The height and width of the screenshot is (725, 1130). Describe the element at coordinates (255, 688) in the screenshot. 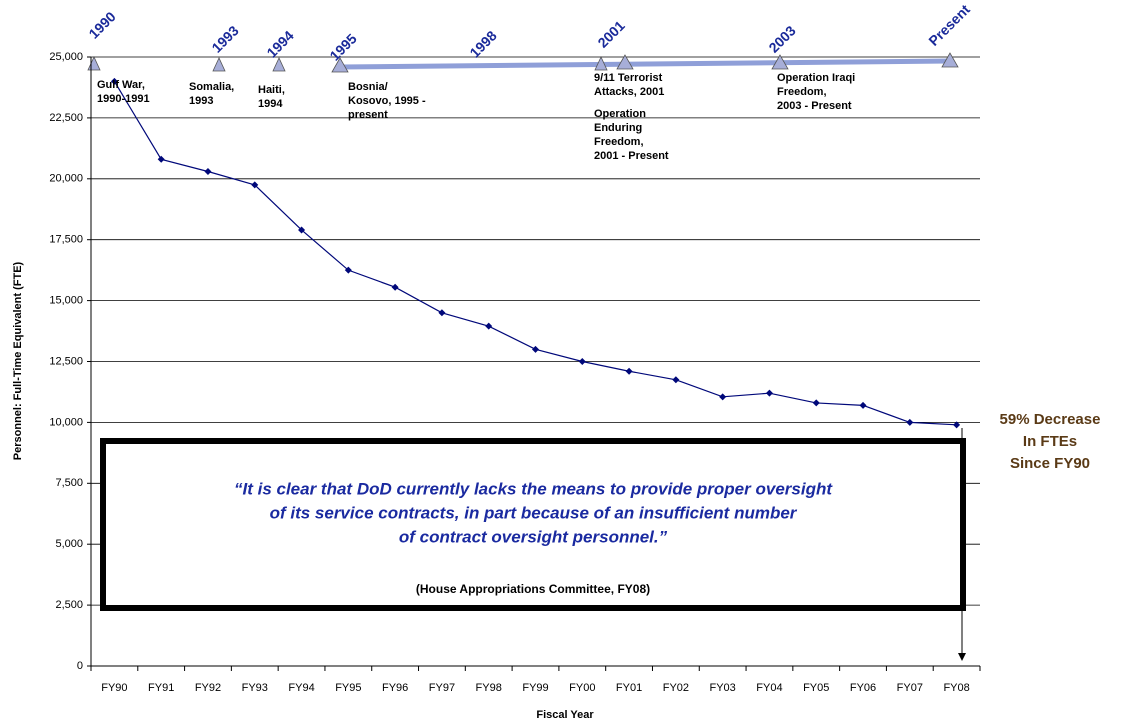

I see `x-tick-label: FY93` at that location.